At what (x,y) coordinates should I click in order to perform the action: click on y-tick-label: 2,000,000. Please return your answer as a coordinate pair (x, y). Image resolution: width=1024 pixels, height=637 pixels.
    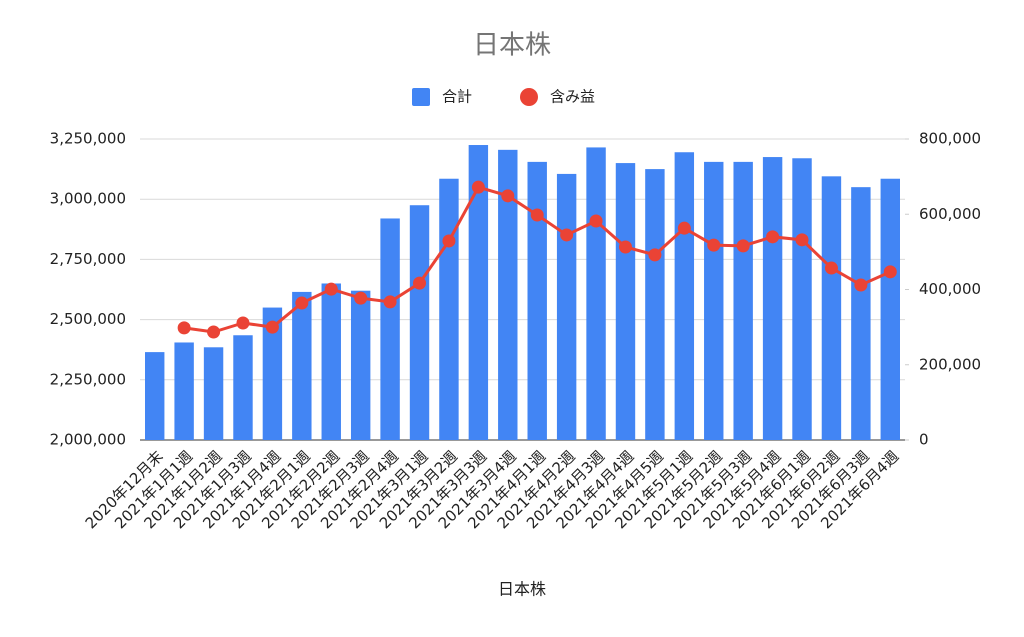
    Looking at the image, I should click on (88, 440).